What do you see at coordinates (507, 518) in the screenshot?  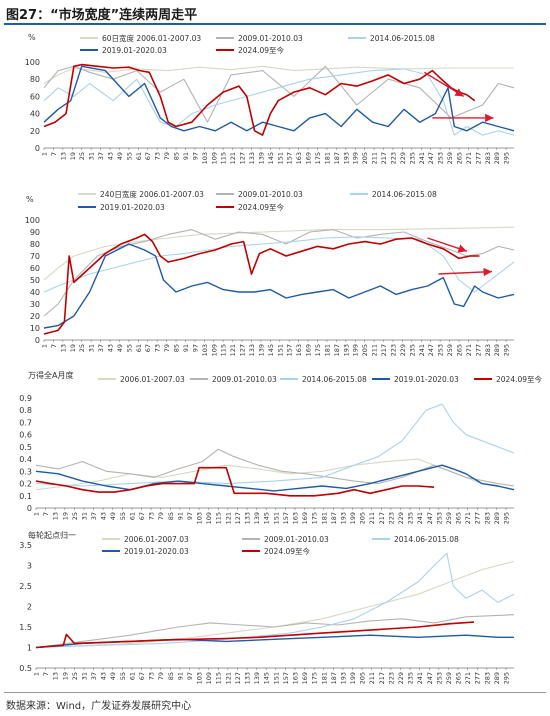 I see `x-tick-label: 295` at bounding box center [507, 518].